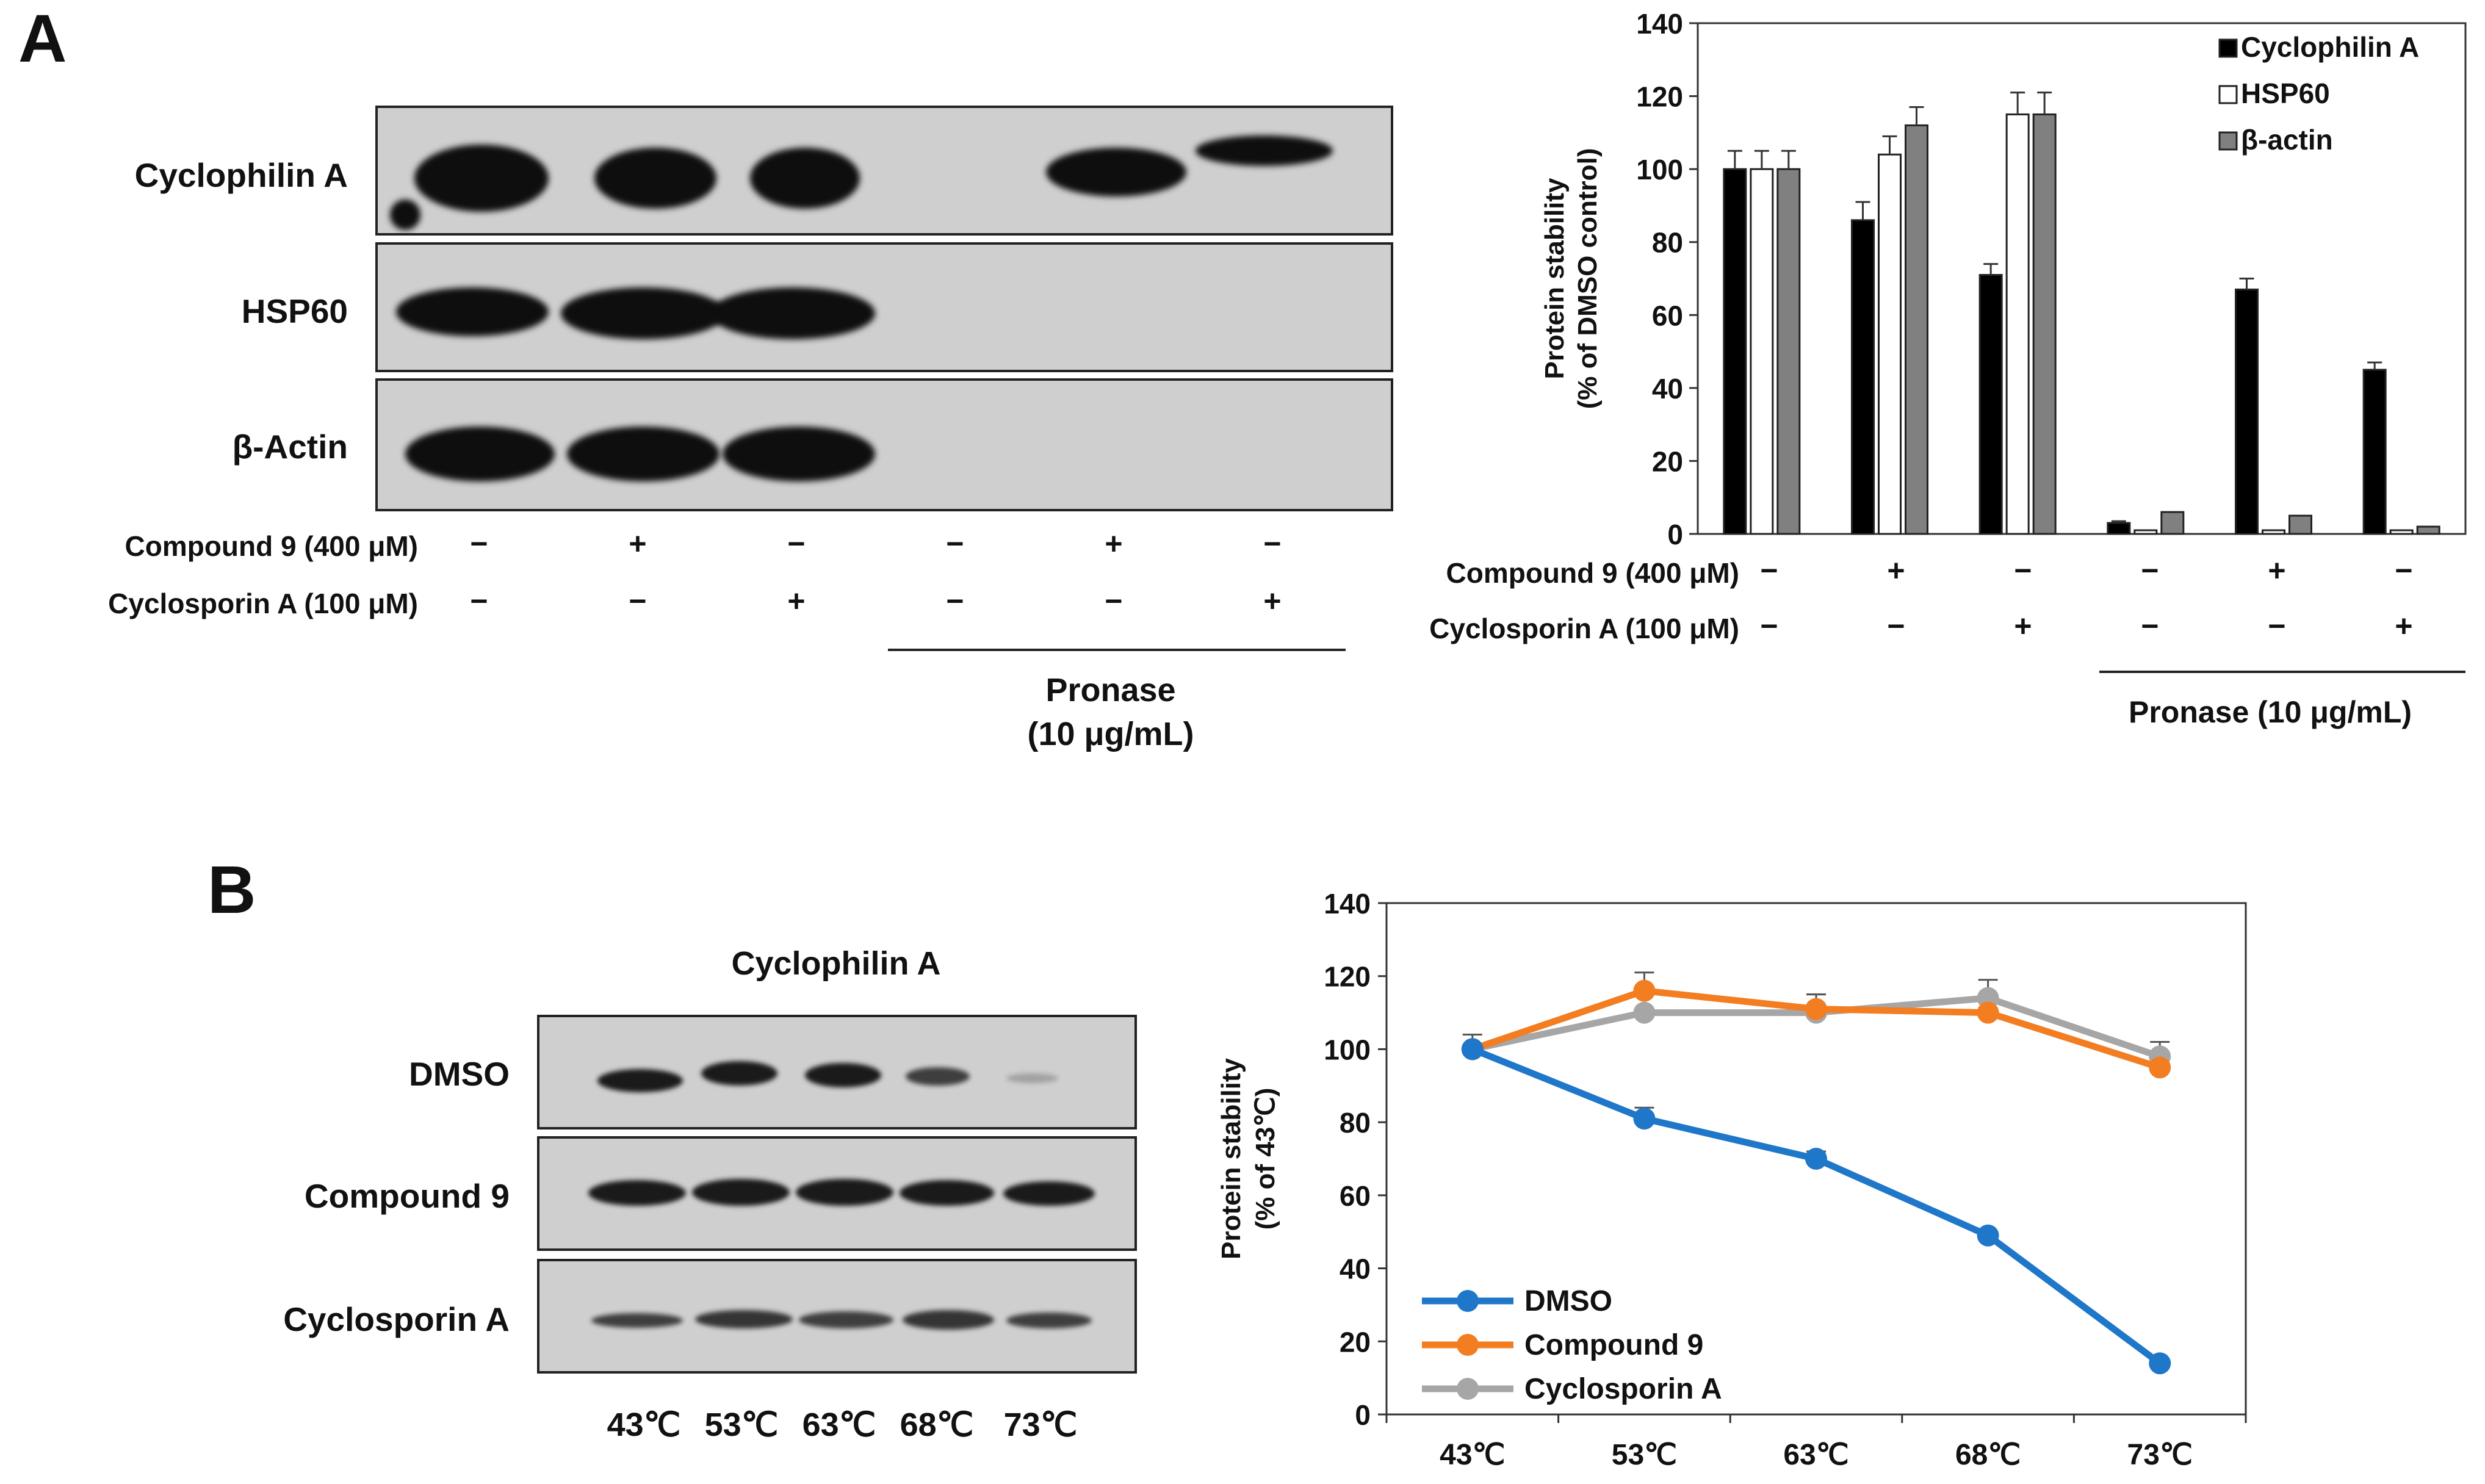  I want to click on y-axis-label: Protein stability (% of 43℃), so click(1248, 1158).